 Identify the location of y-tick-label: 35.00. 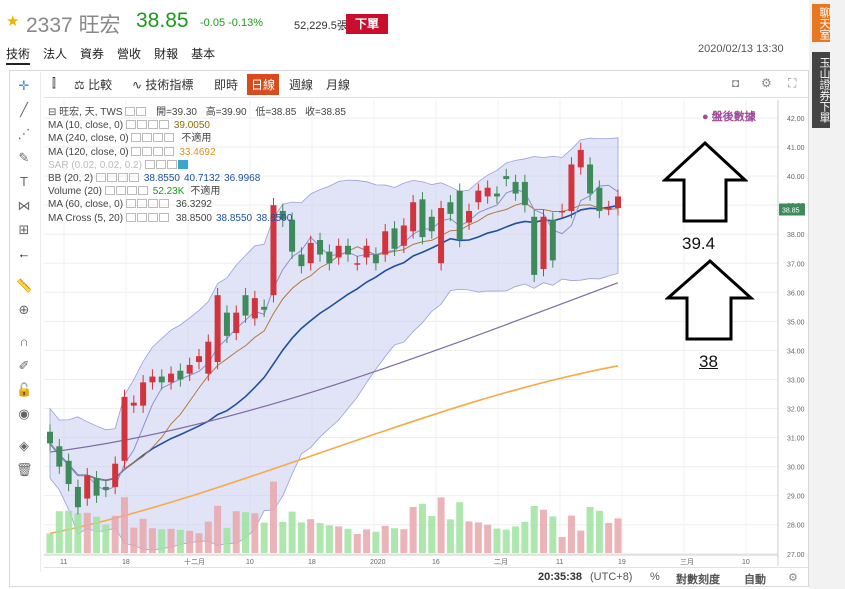
(796, 322).